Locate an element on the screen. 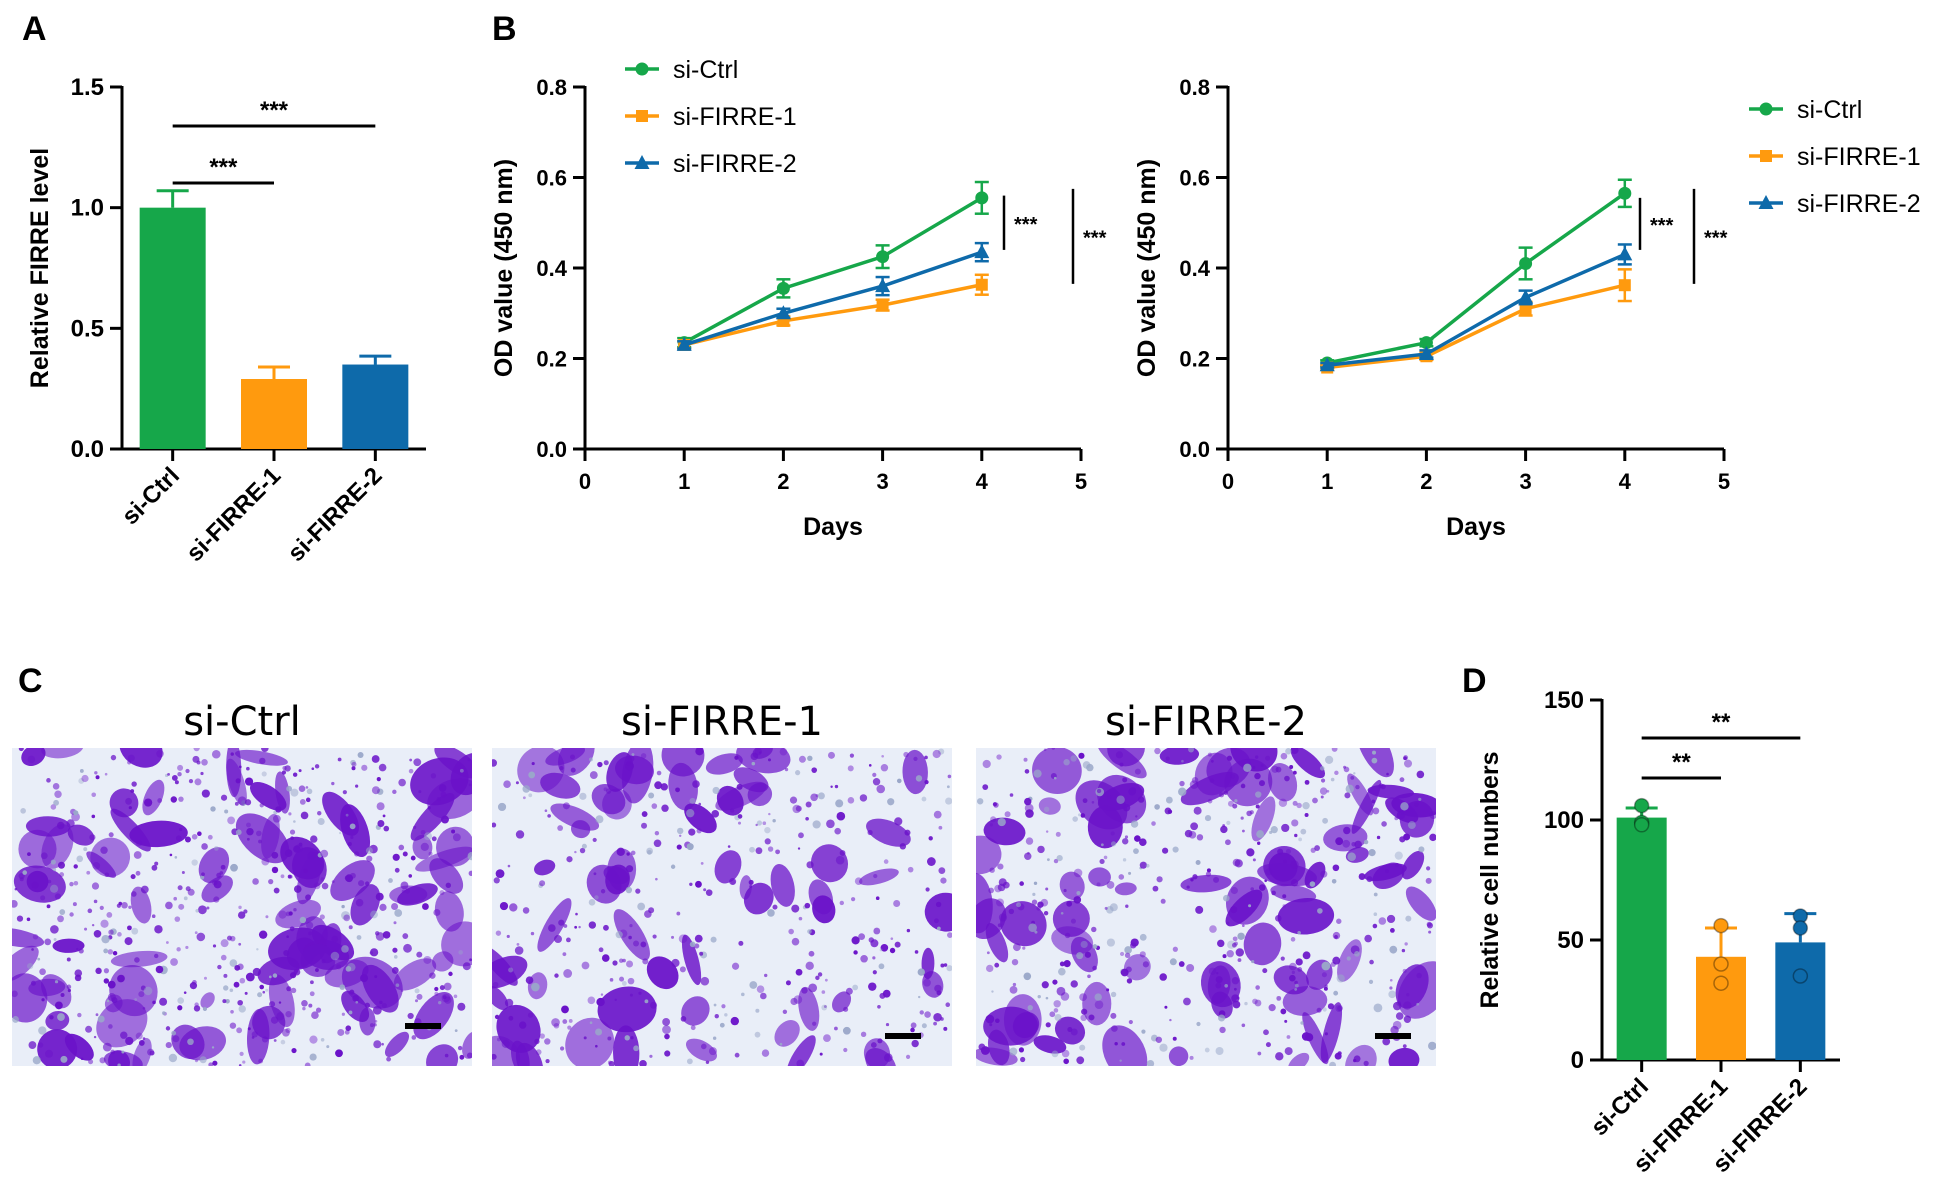 This screenshot has height=1204, width=1939. x-tick-label: 0 is located at coordinates (1228, 481).